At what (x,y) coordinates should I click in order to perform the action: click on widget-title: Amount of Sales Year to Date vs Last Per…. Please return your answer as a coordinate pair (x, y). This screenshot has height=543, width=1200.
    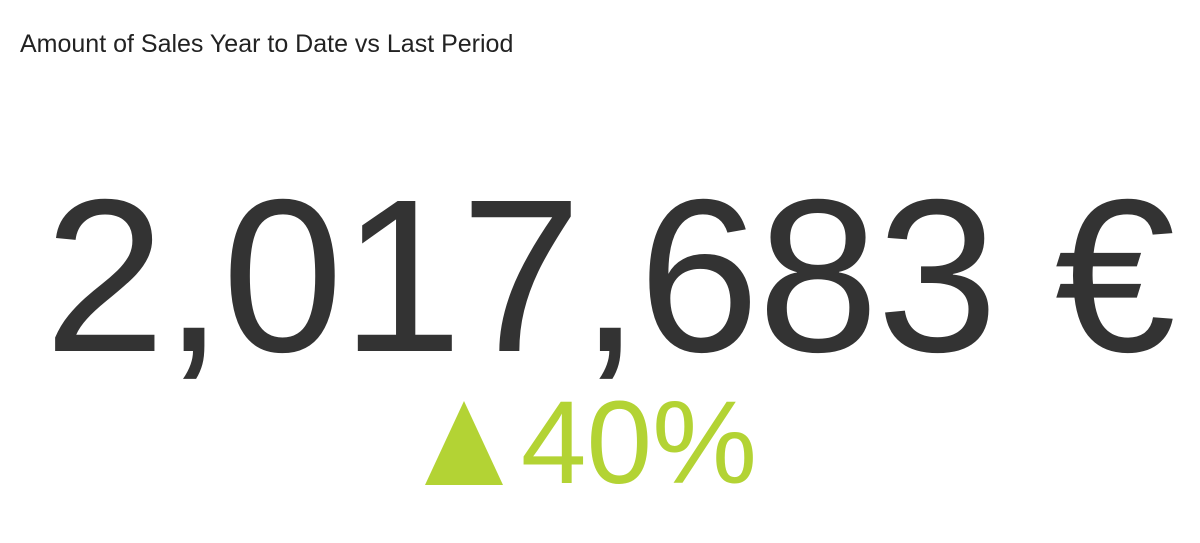
    Looking at the image, I should click on (267, 44).